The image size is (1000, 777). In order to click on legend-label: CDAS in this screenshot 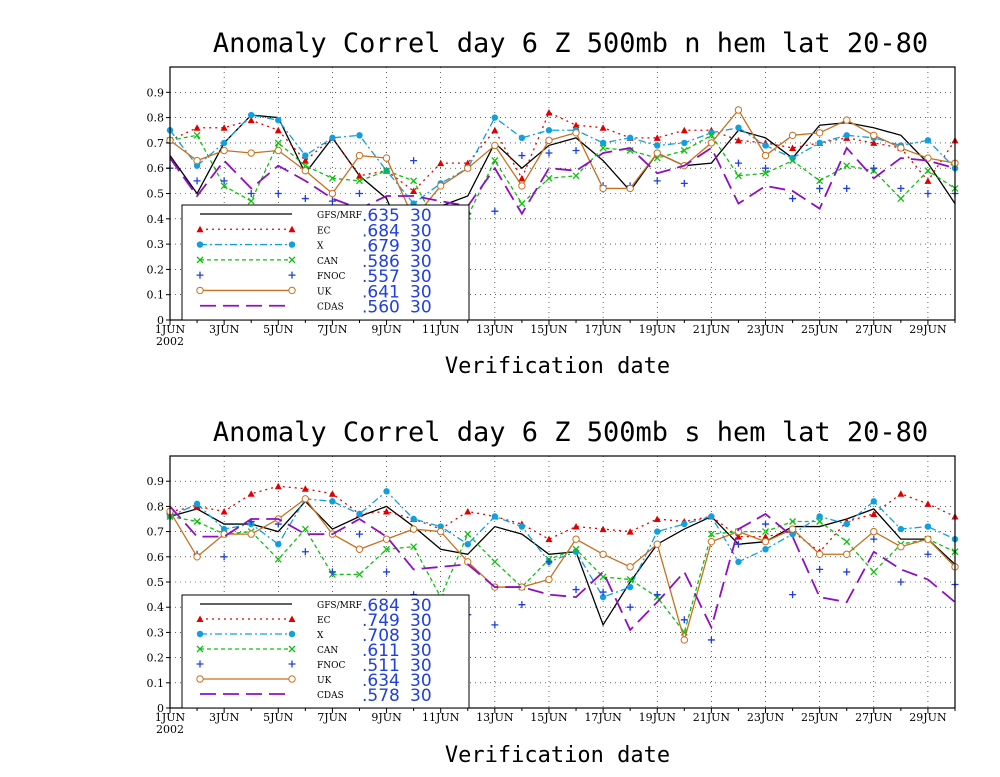, I will do `click(330, 308)`.